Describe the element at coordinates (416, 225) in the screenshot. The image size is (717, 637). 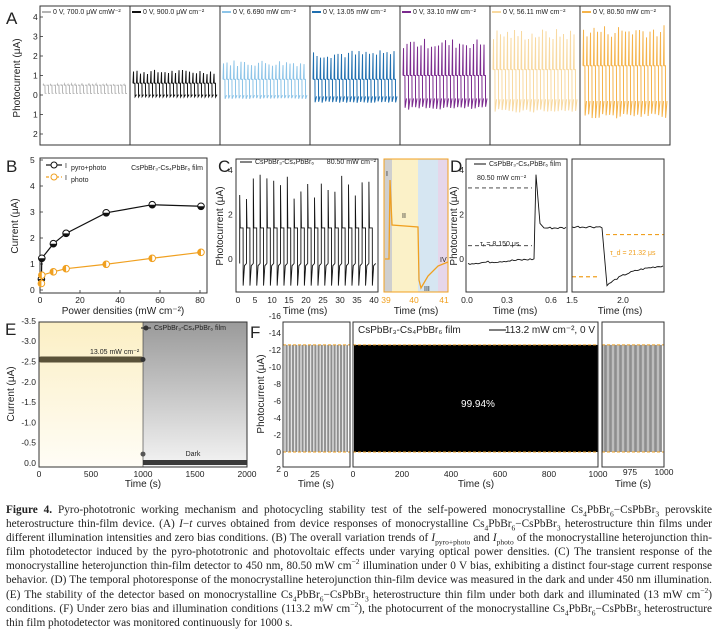
I see `inset-frame` at that location.